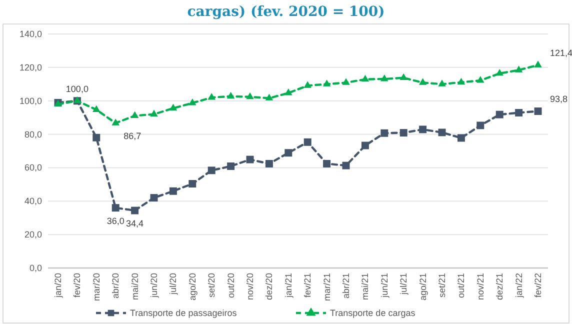 This screenshot has height=324, width=572. Describe the element at coordinates (30, 67) in the screenshot. I see `y-tick-label: 120,0` at that location.